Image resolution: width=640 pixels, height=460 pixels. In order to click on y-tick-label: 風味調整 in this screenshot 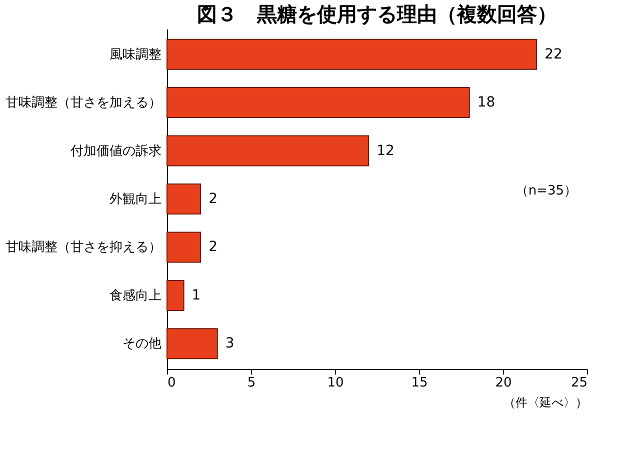, I will do `click(136, 54)`.